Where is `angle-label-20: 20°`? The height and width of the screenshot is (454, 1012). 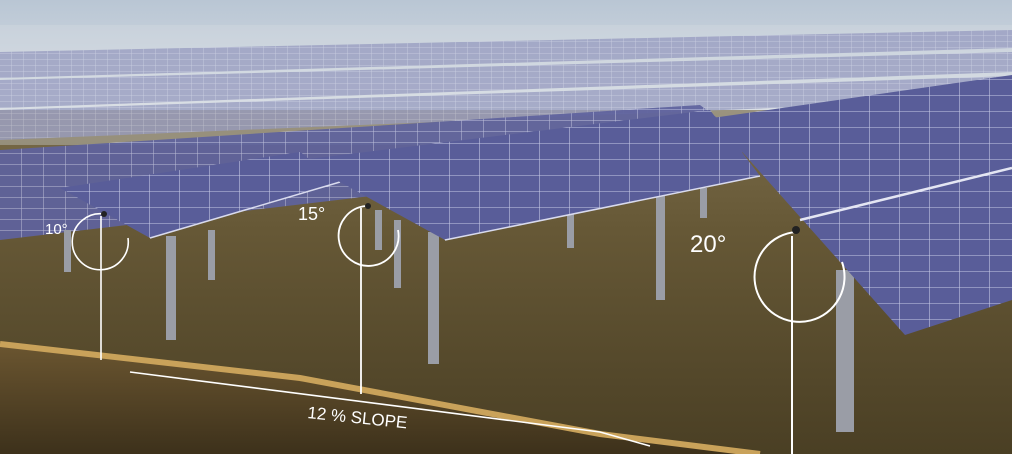 angle-label-20: 20° is located at coordinates (708, 244).